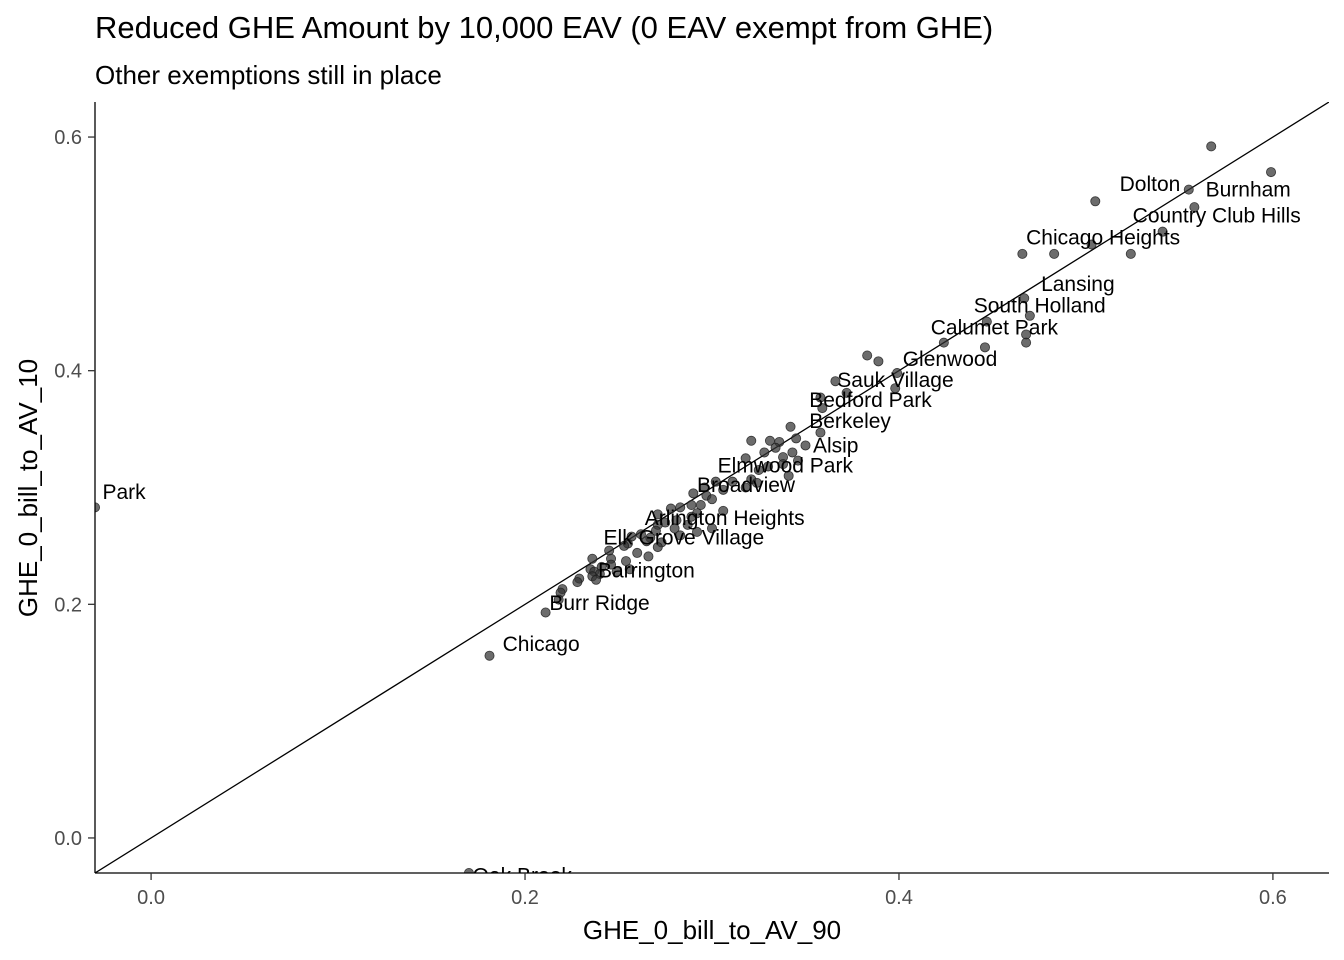 This screenshot has width=1344, height=960. What do you see at coordinates (895, 380) in the screenshot?
I see `point-label: Sauk Village` at bounding box center [895, 380].